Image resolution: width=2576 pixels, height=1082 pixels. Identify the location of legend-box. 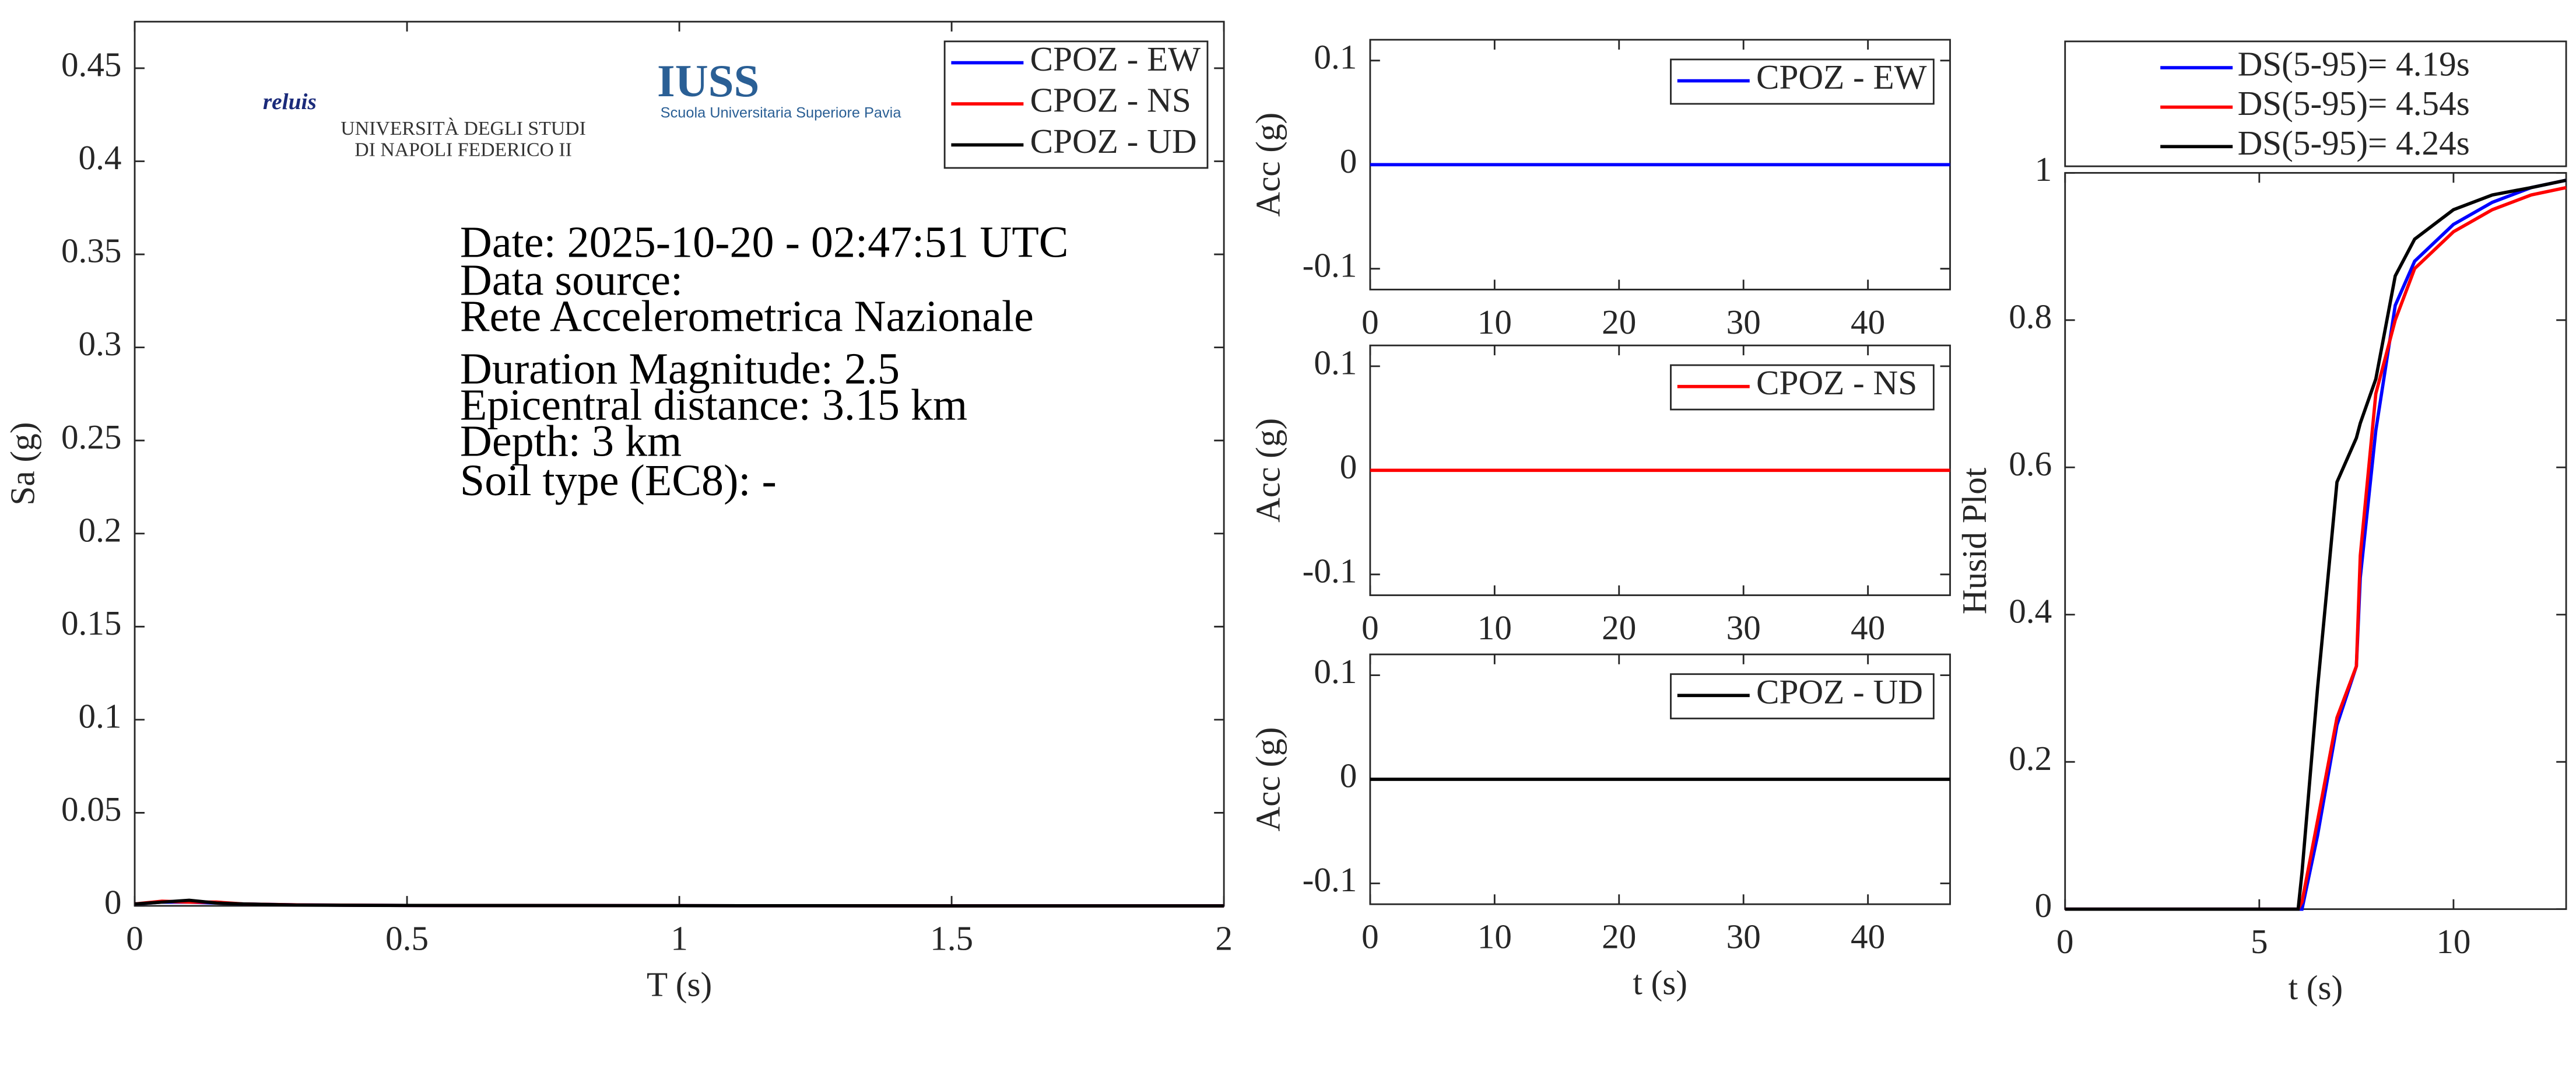
(2315, 104).